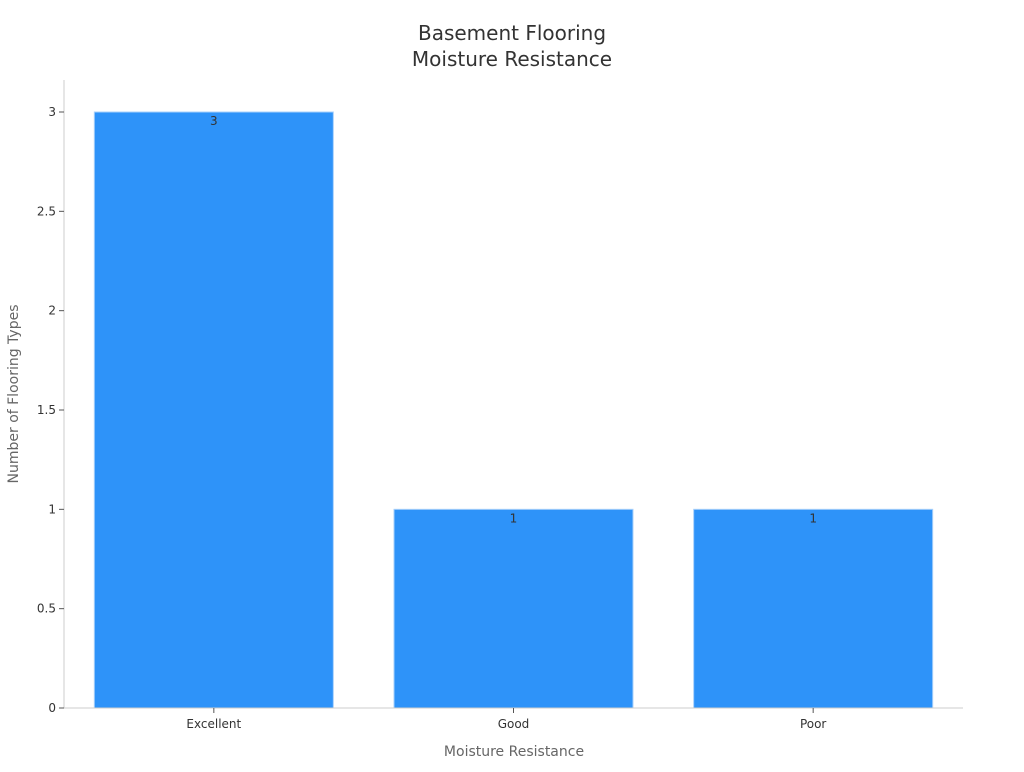  What do you see at coordinates (52, 509) in the screenshot?
I see `y-tick-label: 1` at bounding box center [52, 509].